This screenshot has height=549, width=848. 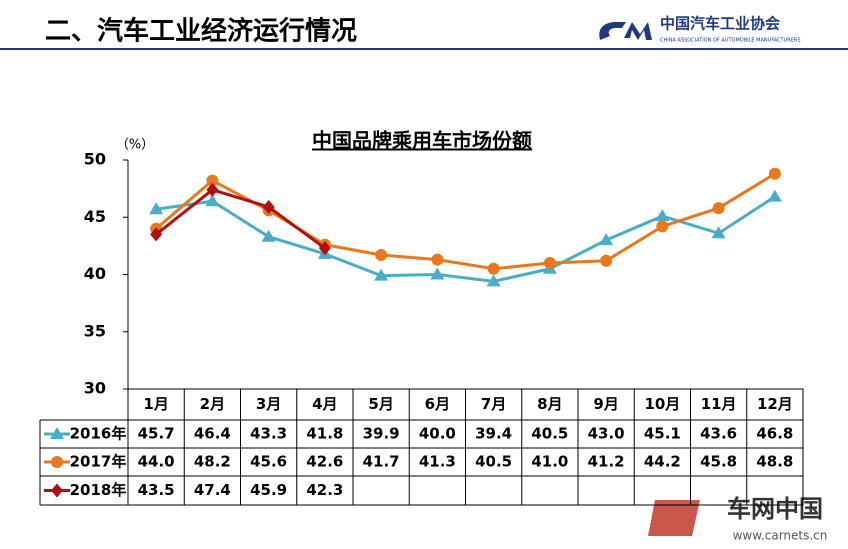 I want to click on table-cell: 43.5, so click(x=156, y=490).